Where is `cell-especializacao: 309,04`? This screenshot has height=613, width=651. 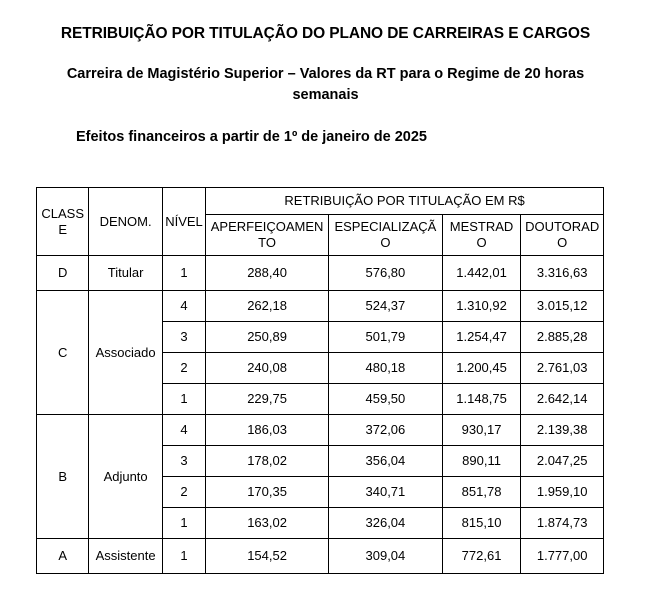 cell-especializacao: 309,04 is located at coordinates (385, 556).